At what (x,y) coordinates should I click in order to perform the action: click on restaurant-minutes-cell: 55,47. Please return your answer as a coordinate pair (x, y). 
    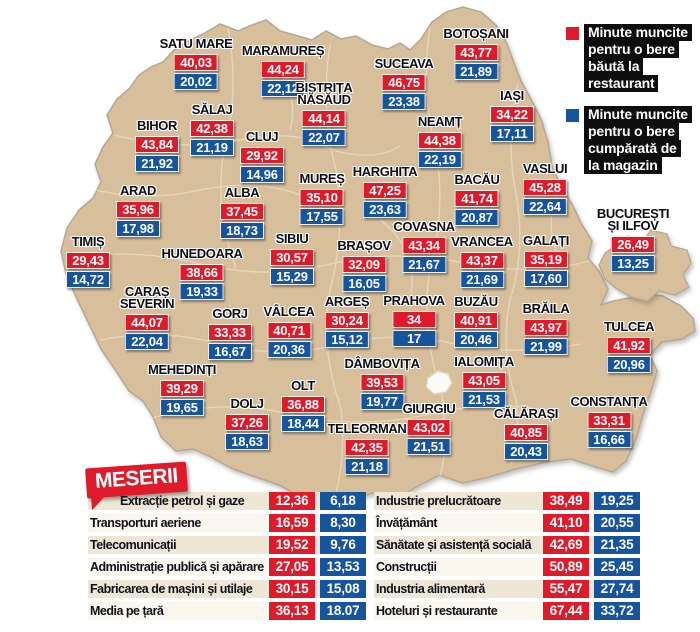
    Looking at the image, I should click on (566, 589).